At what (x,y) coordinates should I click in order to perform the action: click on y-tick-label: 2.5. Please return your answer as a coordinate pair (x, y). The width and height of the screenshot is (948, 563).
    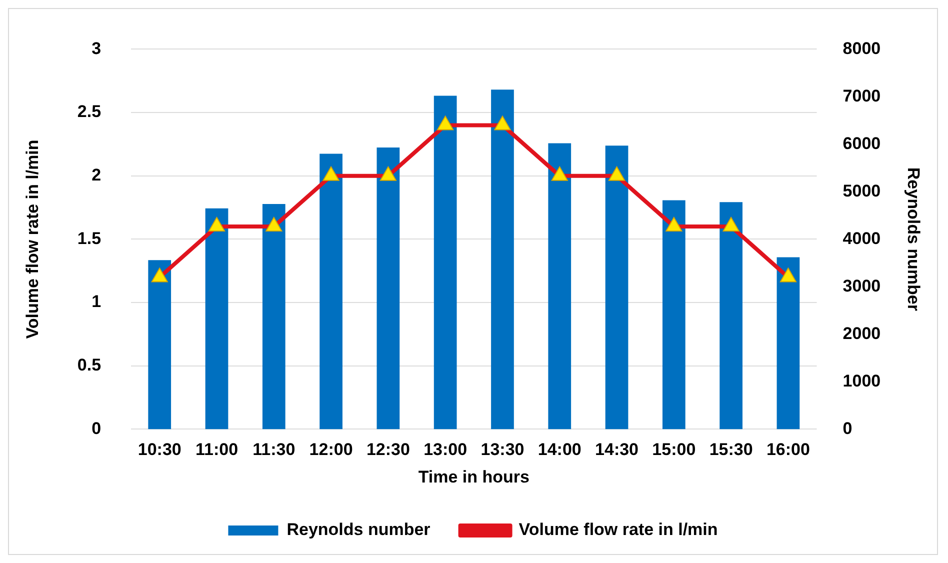
    Looking at the image, I should click on (89, 112).